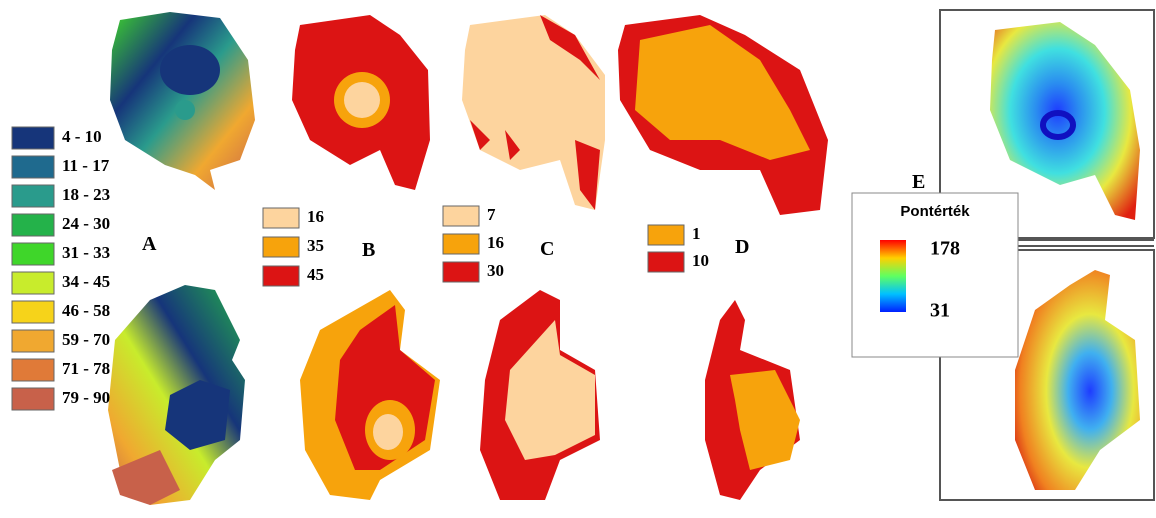 This screenshot has width=1156, height=518. Describe the element at coordinates (1065, 121) in the screenshot. I see `map-e-top` at that location.